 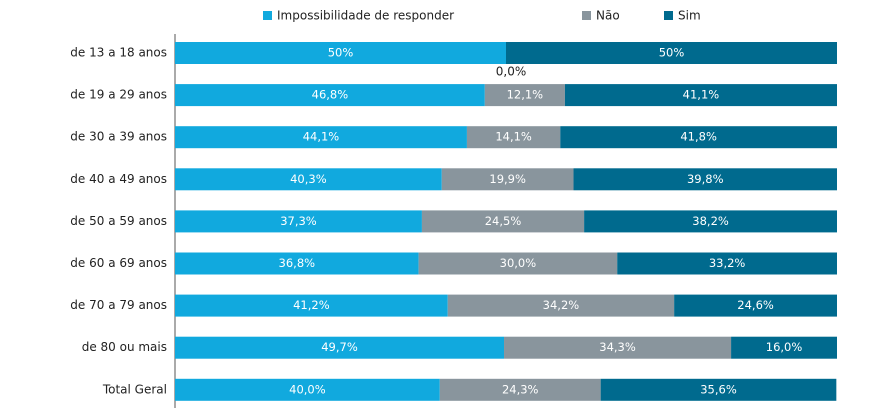 I want to click on value-label: 19,9%, so click(x=507, y=179).